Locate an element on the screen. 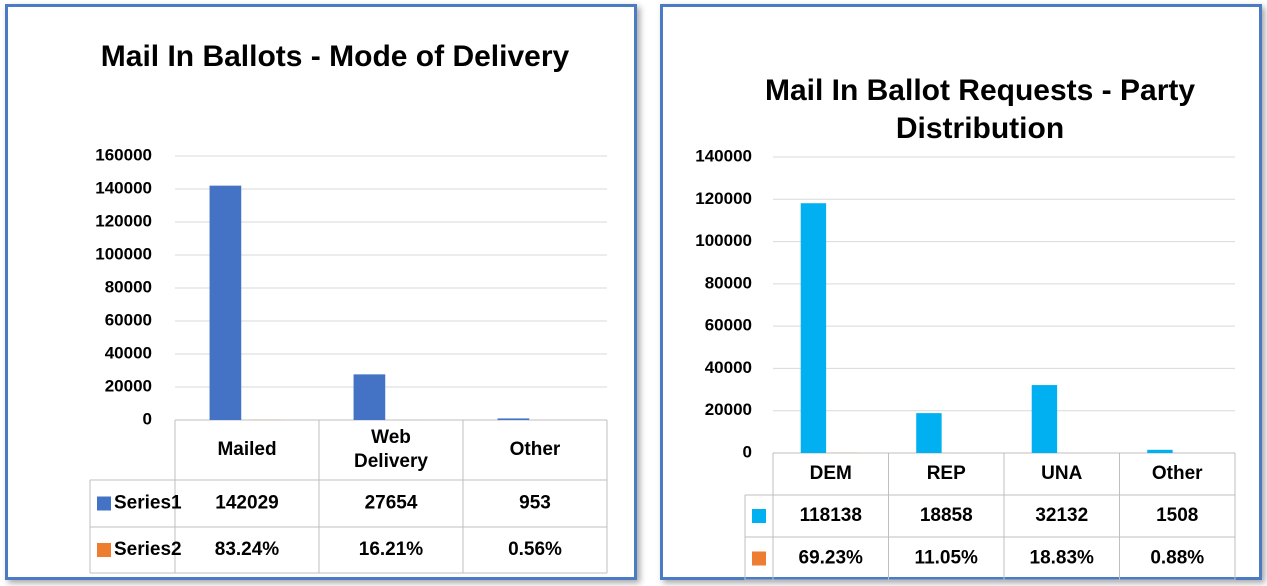  category-label: Web Delivery is located at coordinates (391, 449).